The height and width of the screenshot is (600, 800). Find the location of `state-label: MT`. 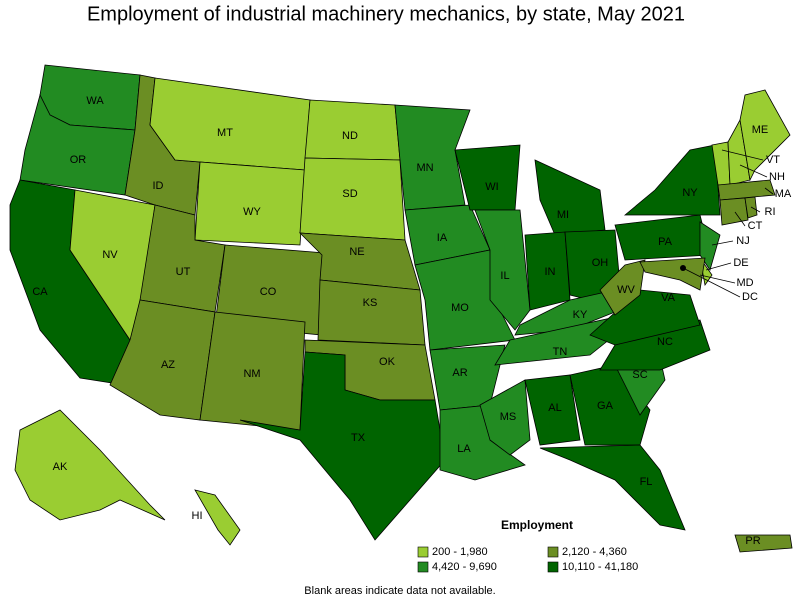

state-label: MT is located at coordinates (225, 133).